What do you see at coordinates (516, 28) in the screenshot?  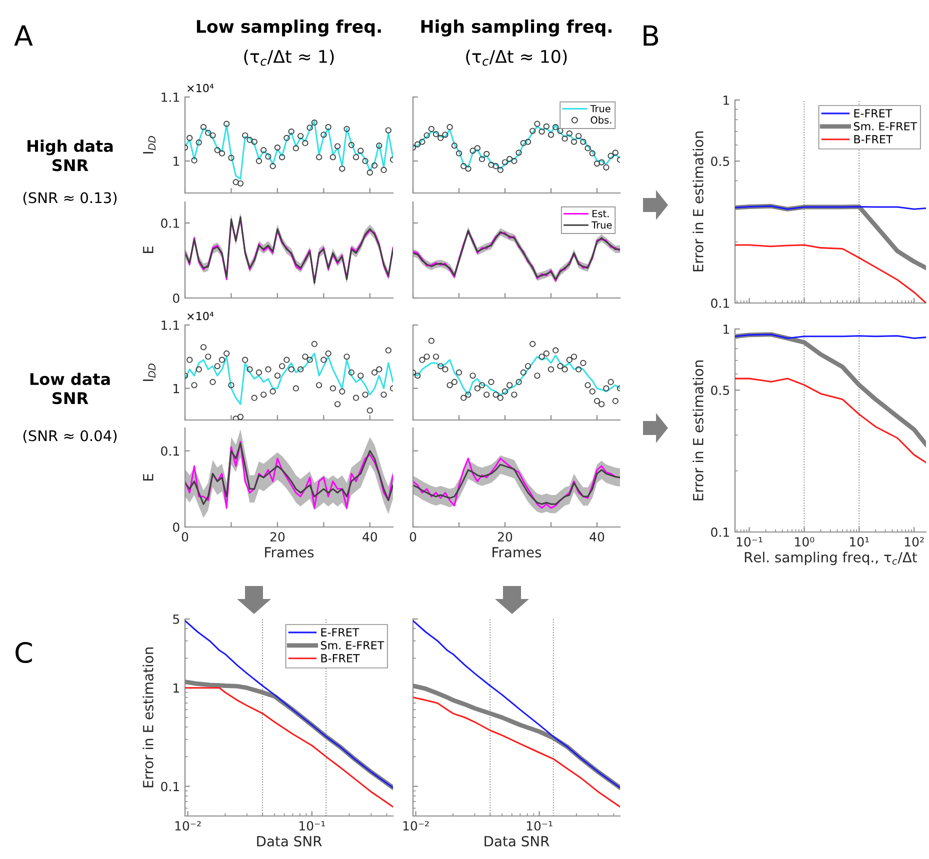 I see `chart-title: High sampling freq.` at bounding box center [516, 28].